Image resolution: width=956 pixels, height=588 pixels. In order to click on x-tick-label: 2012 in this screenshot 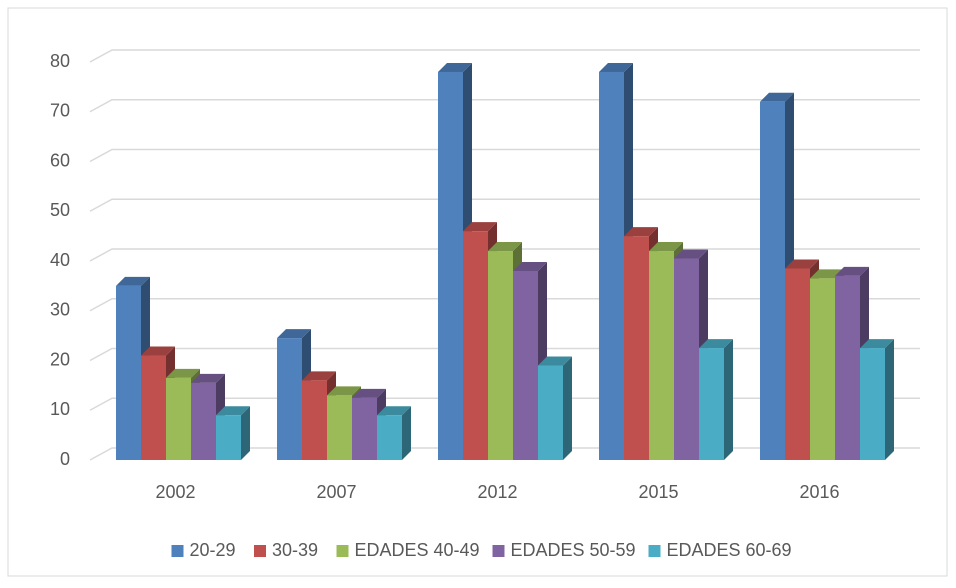, I will do `click(497, 492)`.